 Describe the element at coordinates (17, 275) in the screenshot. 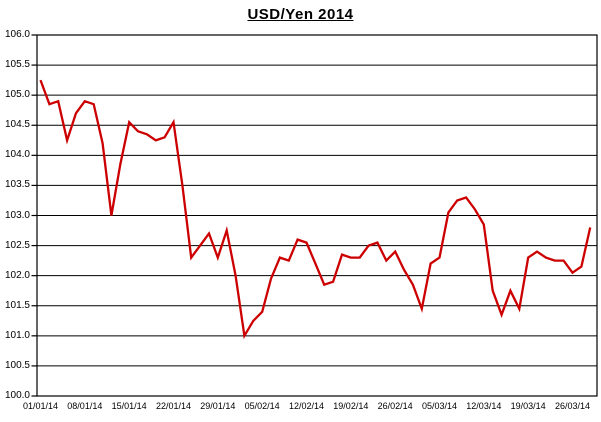

I see `y-tick-label: 102.0` at that location.